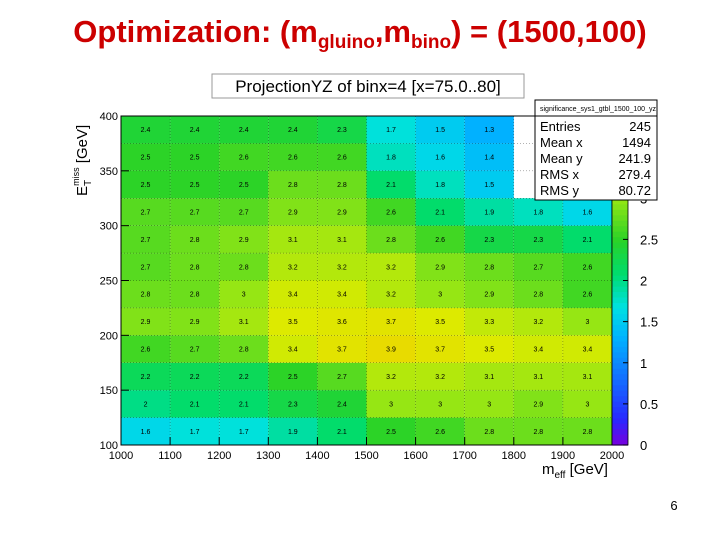 The width and height of the screenshot is (720, 540). I want to click on x-tick-label: 1100, so click(170, 456).